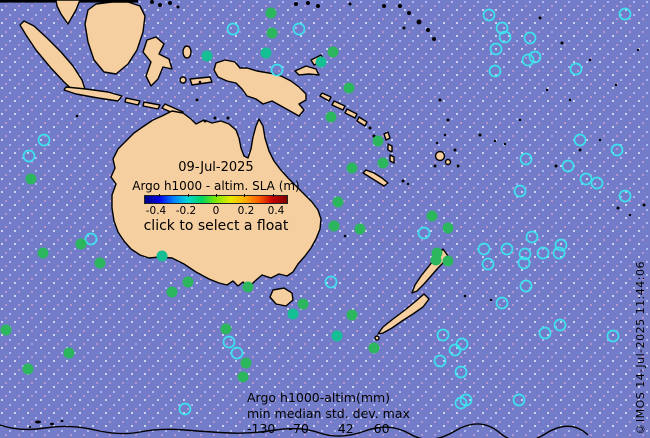 This screenshot has width=650, height=438. Describe the element at coordinates (53, 57) in the screenshot. I see `sumatra-island` at that location.